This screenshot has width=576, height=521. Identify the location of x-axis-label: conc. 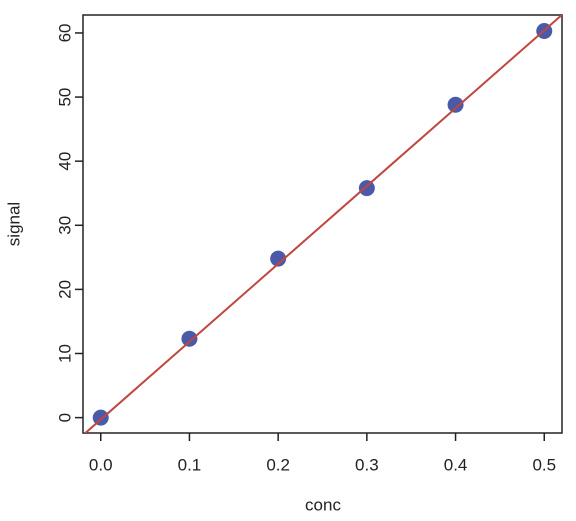
(323, 504).